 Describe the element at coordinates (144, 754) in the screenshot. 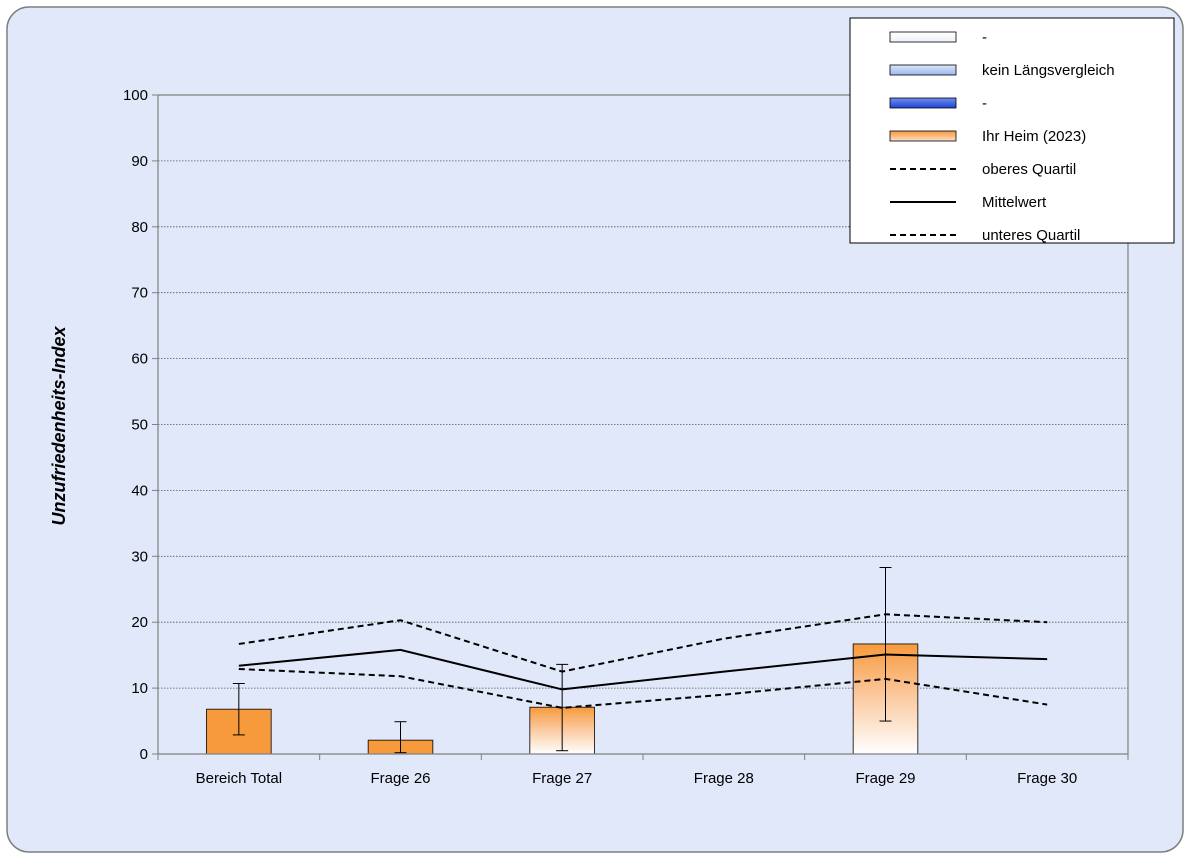

I see `y-tick-label: 0` at that location.